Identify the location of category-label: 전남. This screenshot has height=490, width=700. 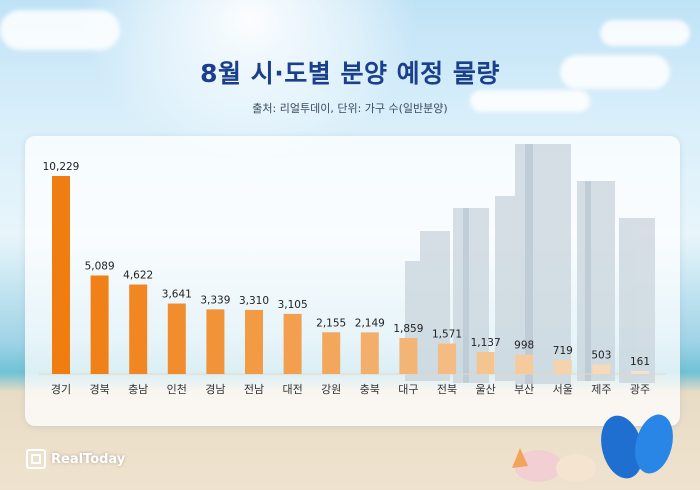
(254, 389).